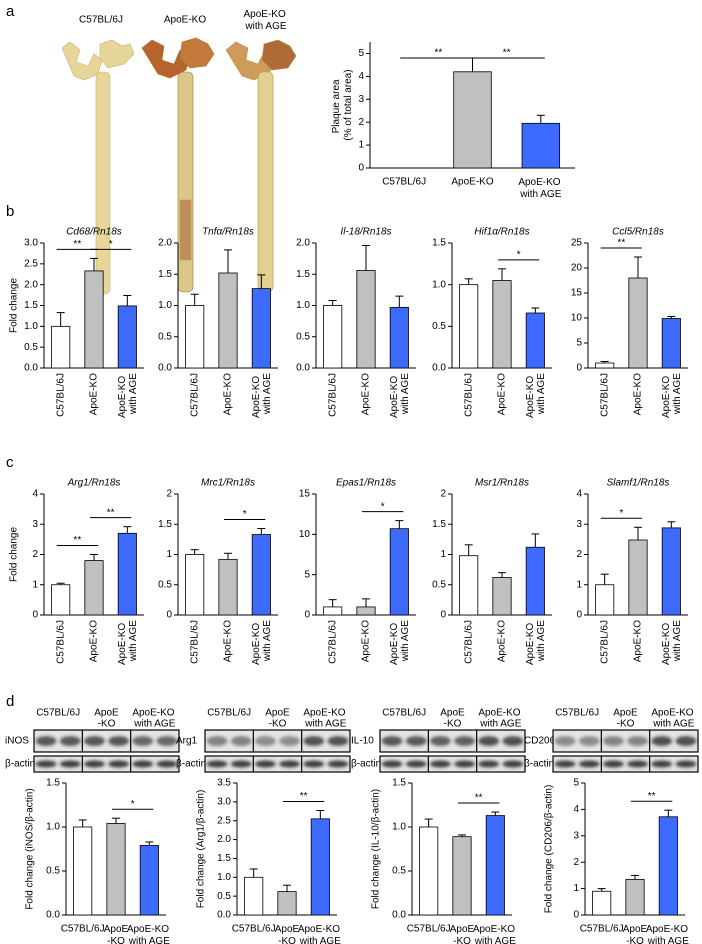  What do you see at coordinates (94, 232) in the screenshot?
I see `chart-title: Cd68/Rn18s` at bounding box center [94, 232].